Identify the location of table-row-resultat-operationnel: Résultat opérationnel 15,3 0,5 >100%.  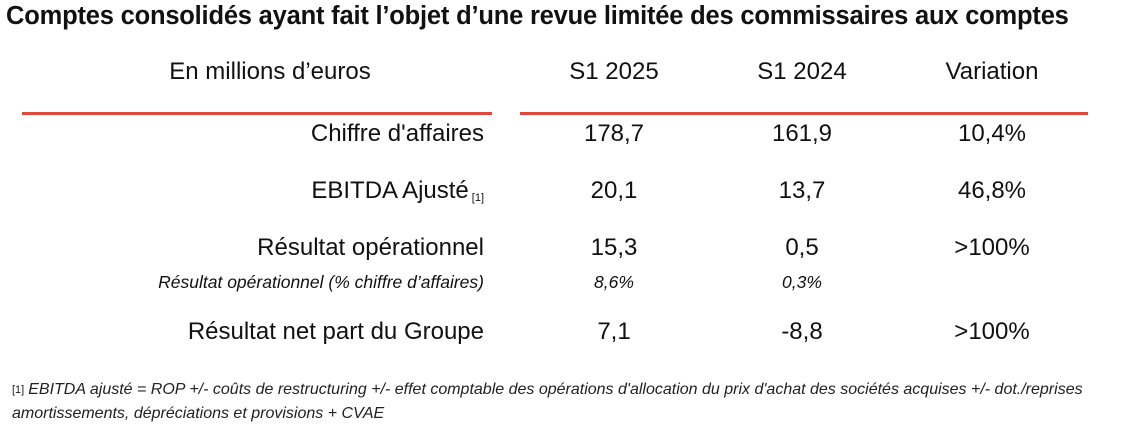
(570, 252).